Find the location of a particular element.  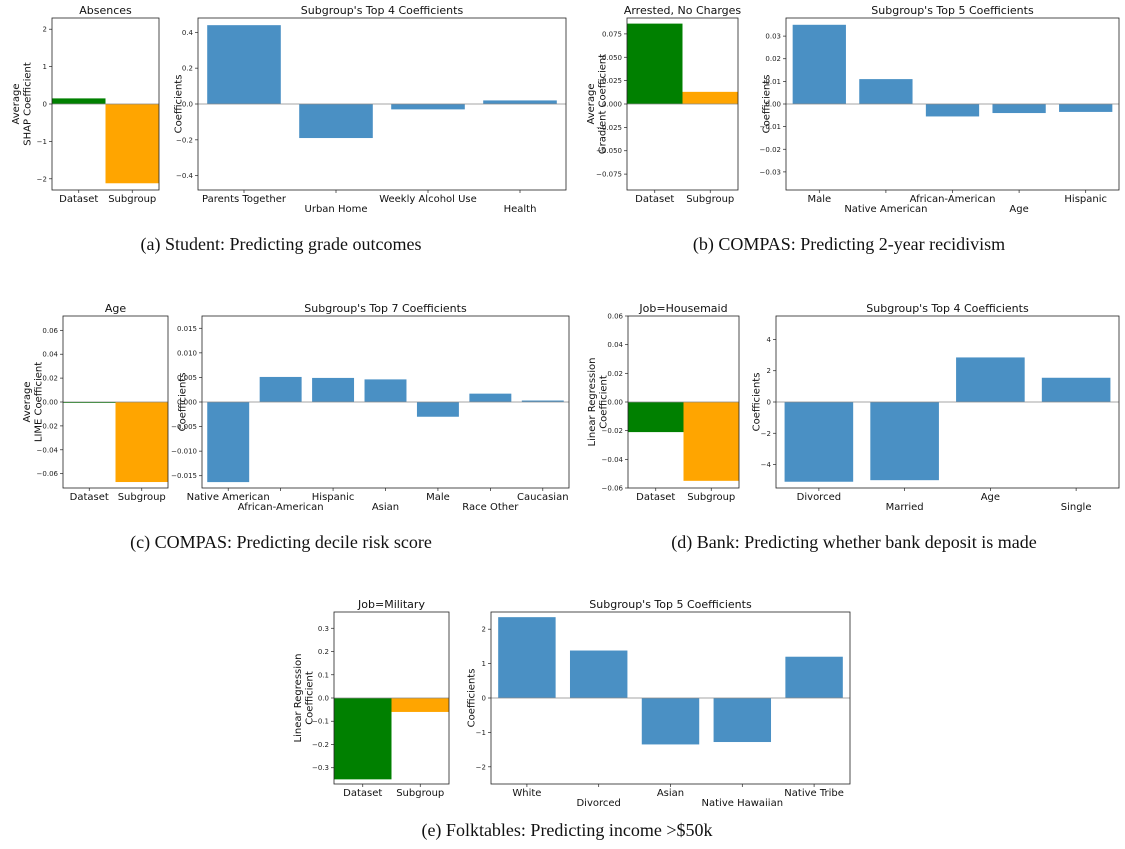

y-axis-label: Linear RegressionCoefficient is located at coordinates (304, 698).